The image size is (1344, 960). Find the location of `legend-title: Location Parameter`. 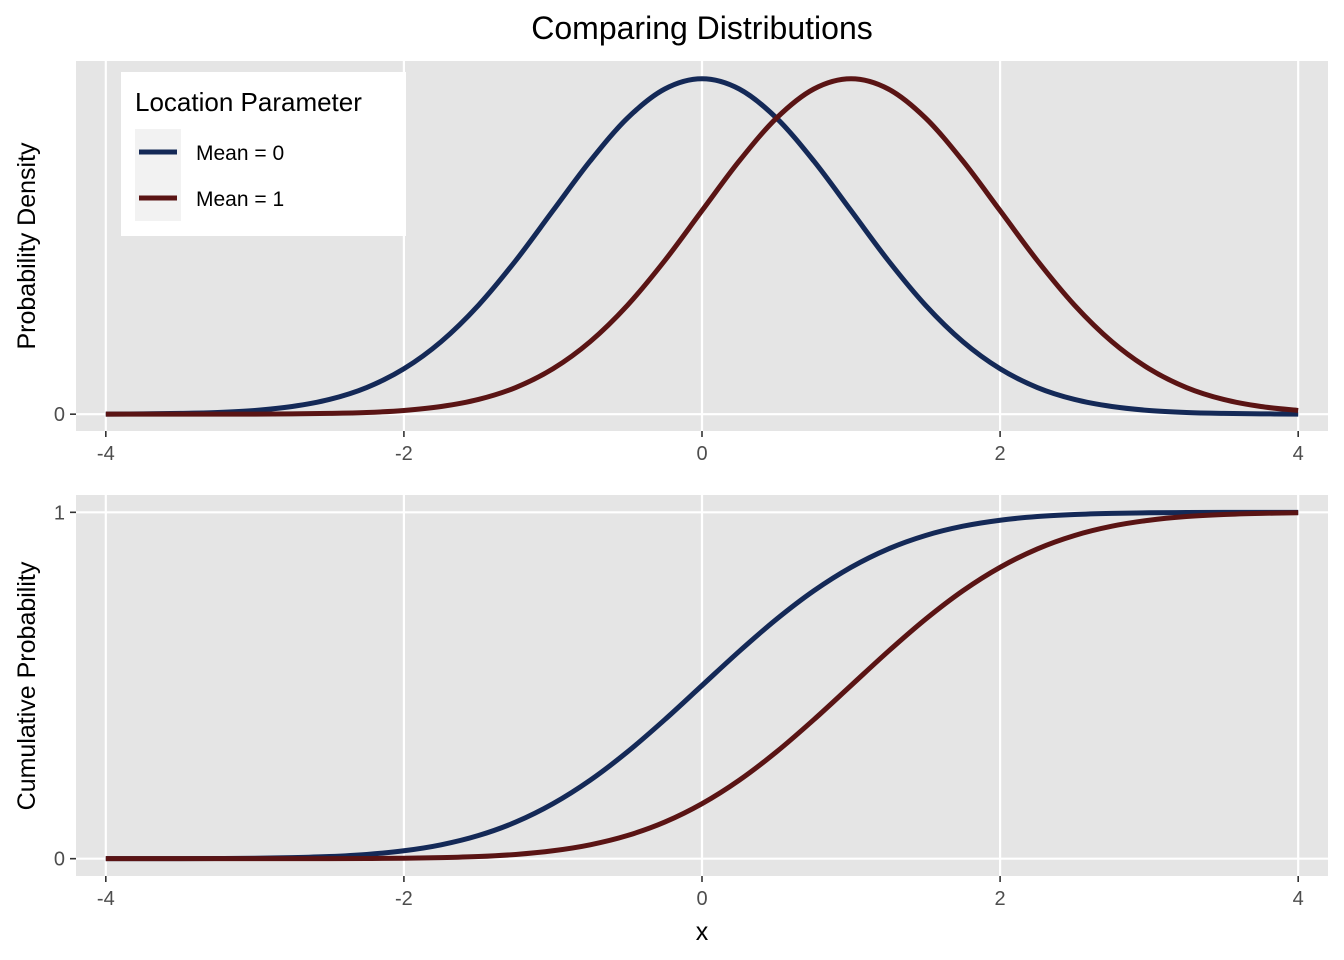

legend-title: Location Parameter is located at coordinates (248, 102).